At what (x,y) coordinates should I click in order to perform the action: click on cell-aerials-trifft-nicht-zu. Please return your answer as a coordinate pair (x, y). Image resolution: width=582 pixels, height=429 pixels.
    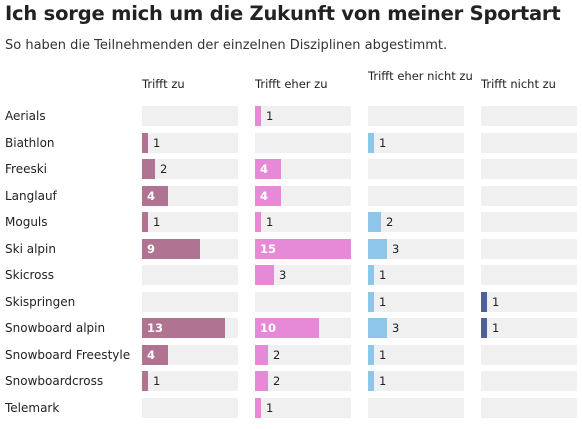
    Looking at the image, I should click on (529, 116).